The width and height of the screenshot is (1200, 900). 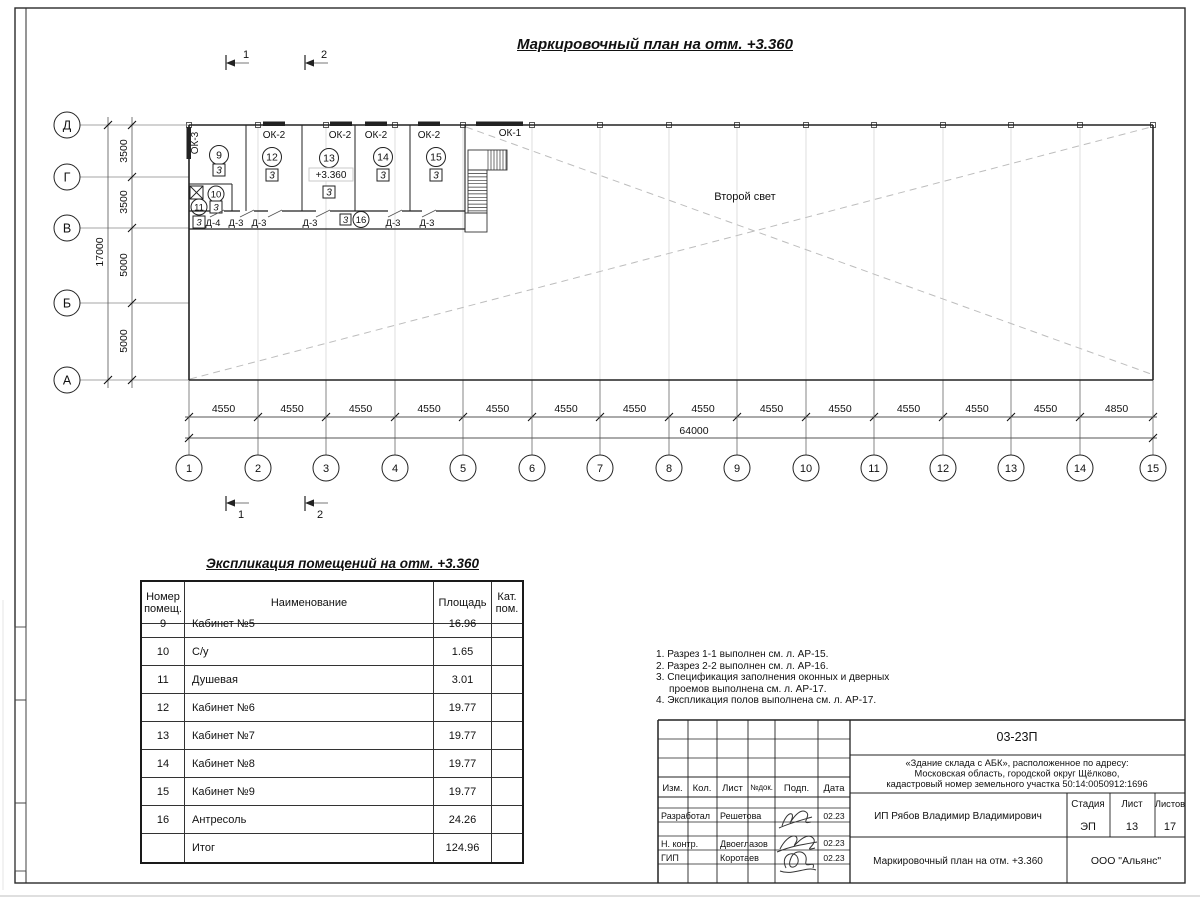 I want to click on axis-label: 11, so click(x=873, y=469).